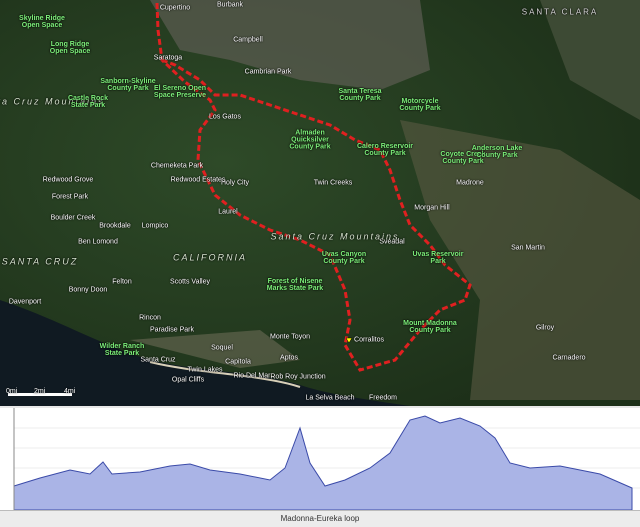 The height and width of the screenshot is (527, 640). I want to click on place-label: Burbank, so click(230, 5).